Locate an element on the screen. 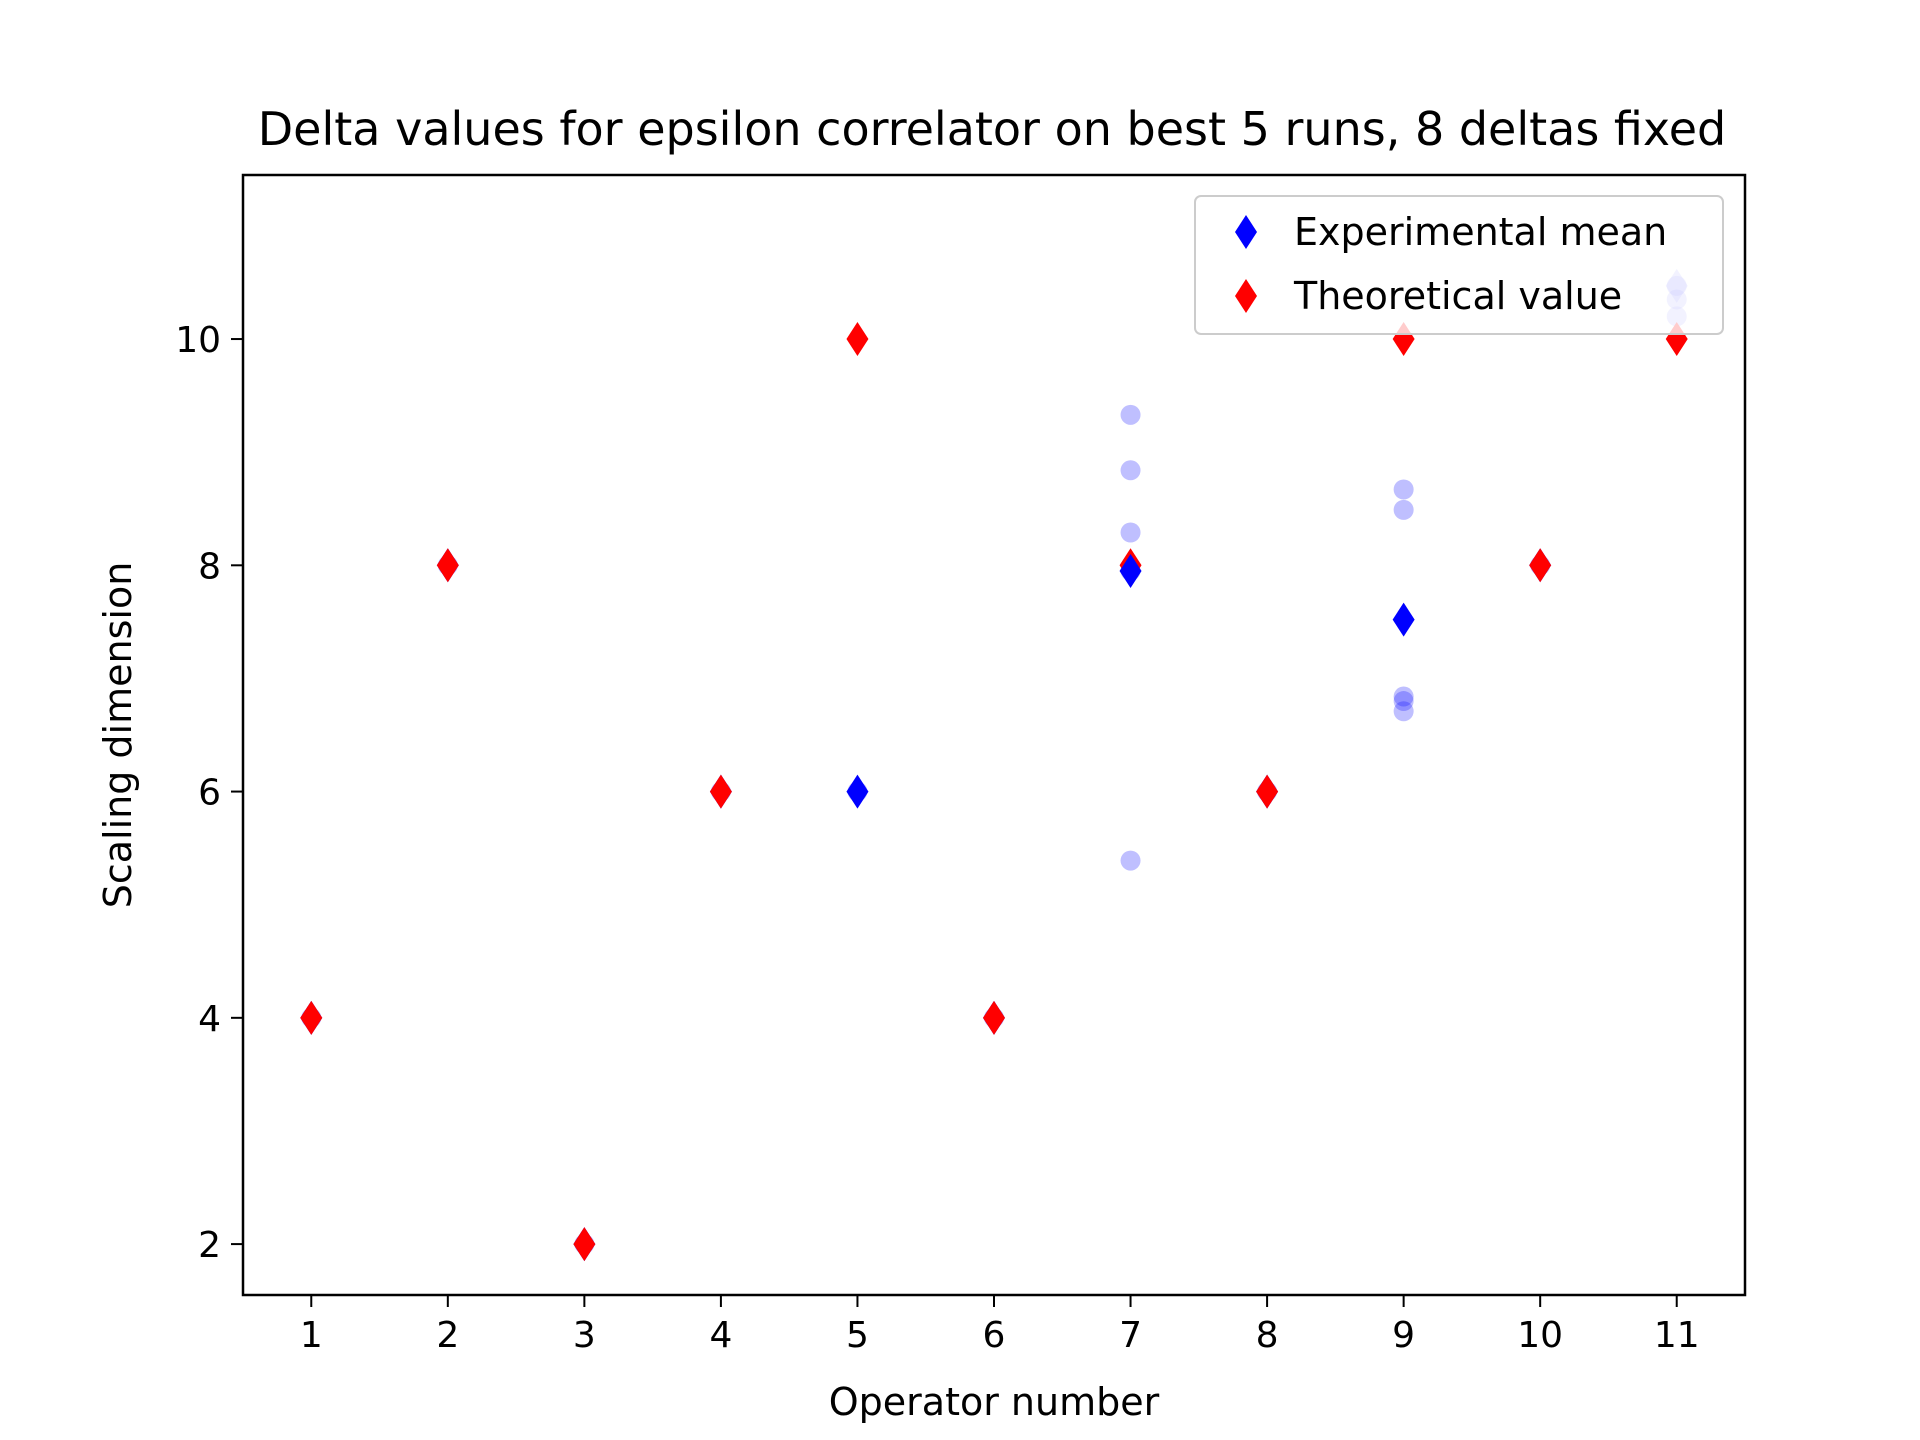 The width and height of the screenshot is (1920, 1440). x-tick-label: 11 is located at coordinates (1677, 1335).